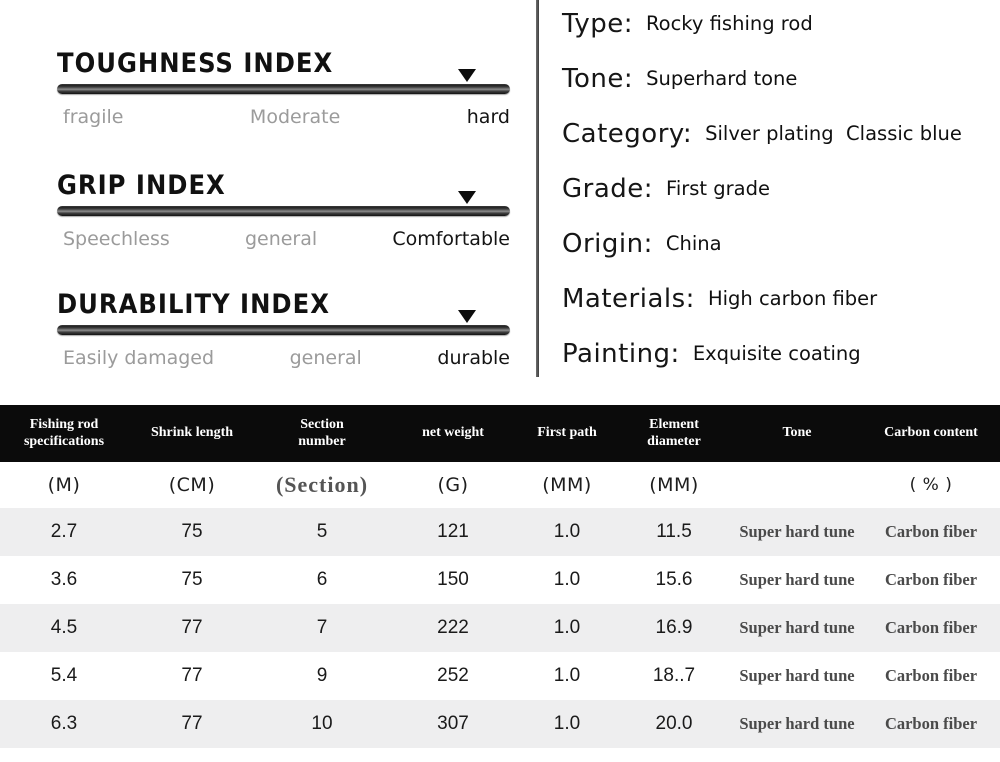 The width and height of the screenshot is (1000, 762). Describe the element at coordinates (931, 433) in the screenshot. I see `column-header: Carbon content` at that location.